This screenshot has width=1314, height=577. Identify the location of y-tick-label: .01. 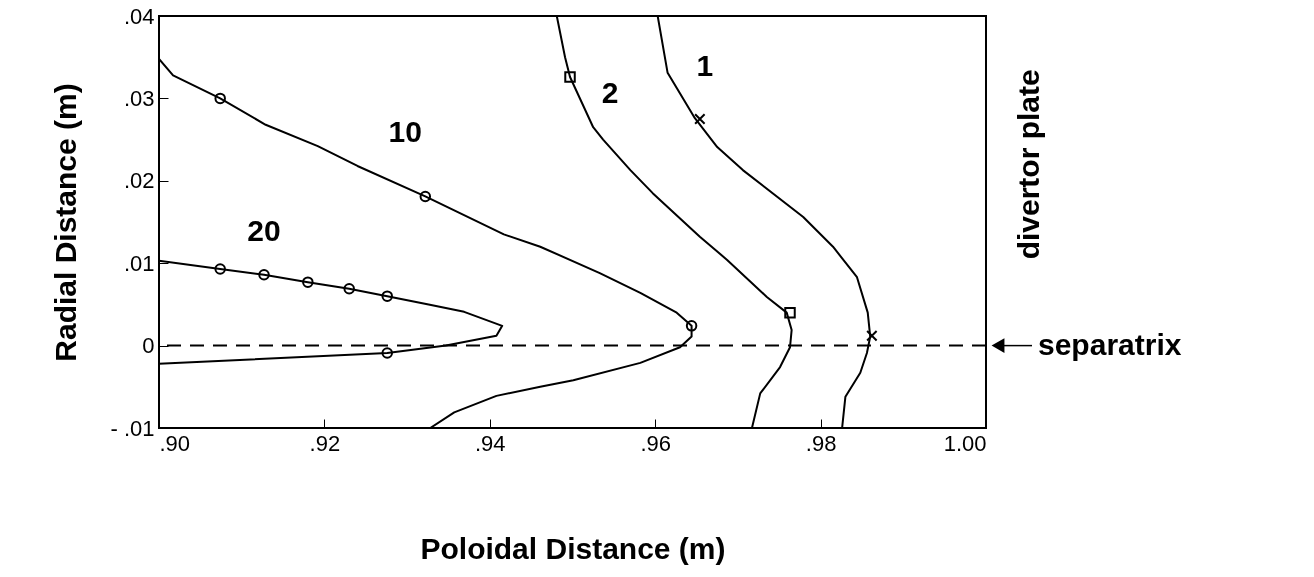
(139, 263).